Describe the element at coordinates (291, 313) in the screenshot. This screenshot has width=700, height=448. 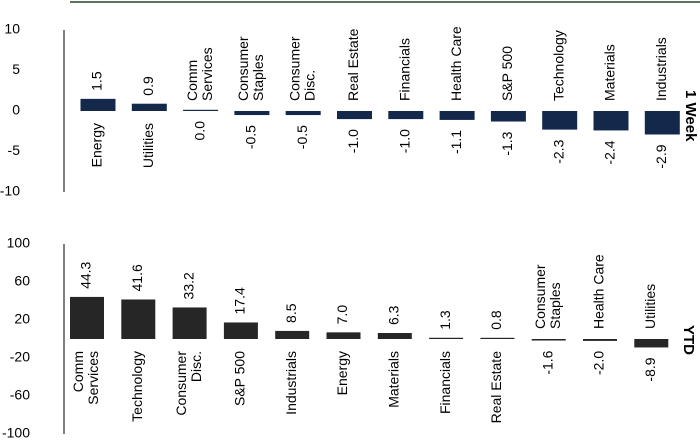
I see `value-label: 8.5` at that location.